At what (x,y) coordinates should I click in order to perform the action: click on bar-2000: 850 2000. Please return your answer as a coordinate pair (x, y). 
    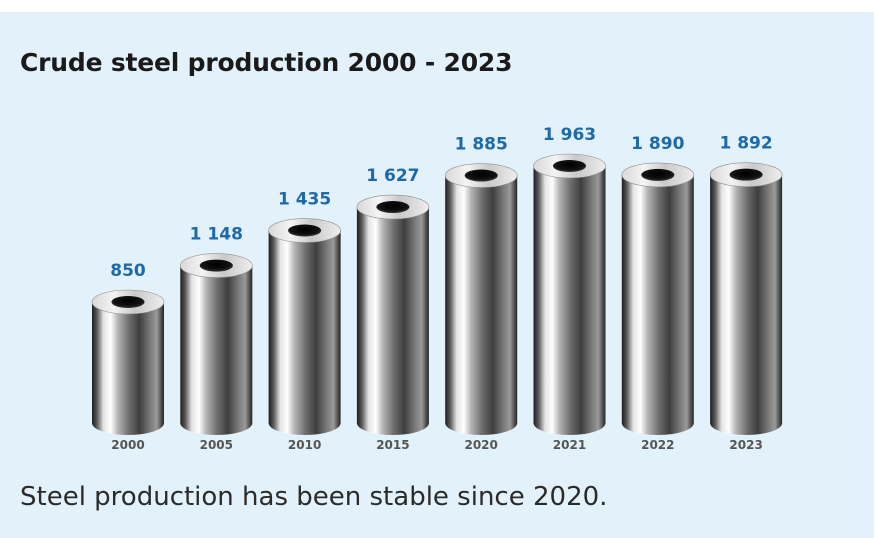
    Looking at the image, I should click on (128, 356).